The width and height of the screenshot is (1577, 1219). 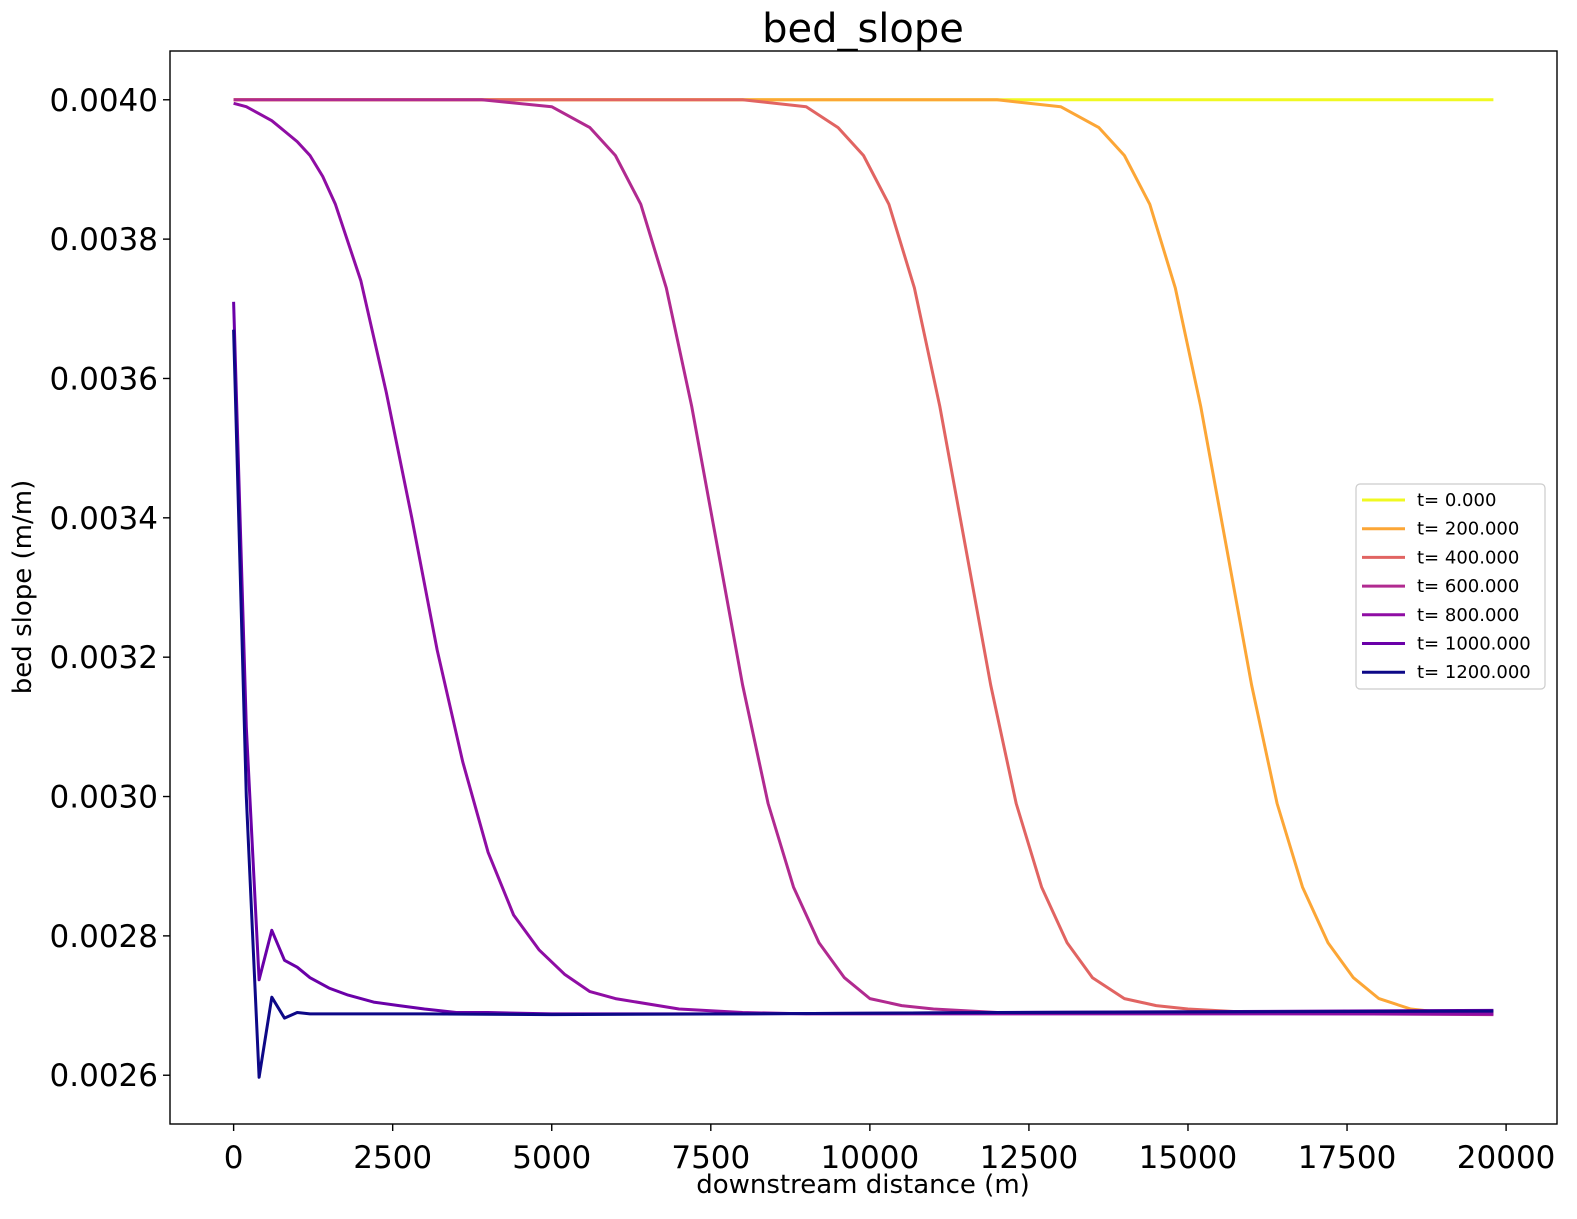 What do you see at coordinates (1468, 615) in the screenshot?
I see `legend-label: t= 800.000` at bounding box center [1468, 615].